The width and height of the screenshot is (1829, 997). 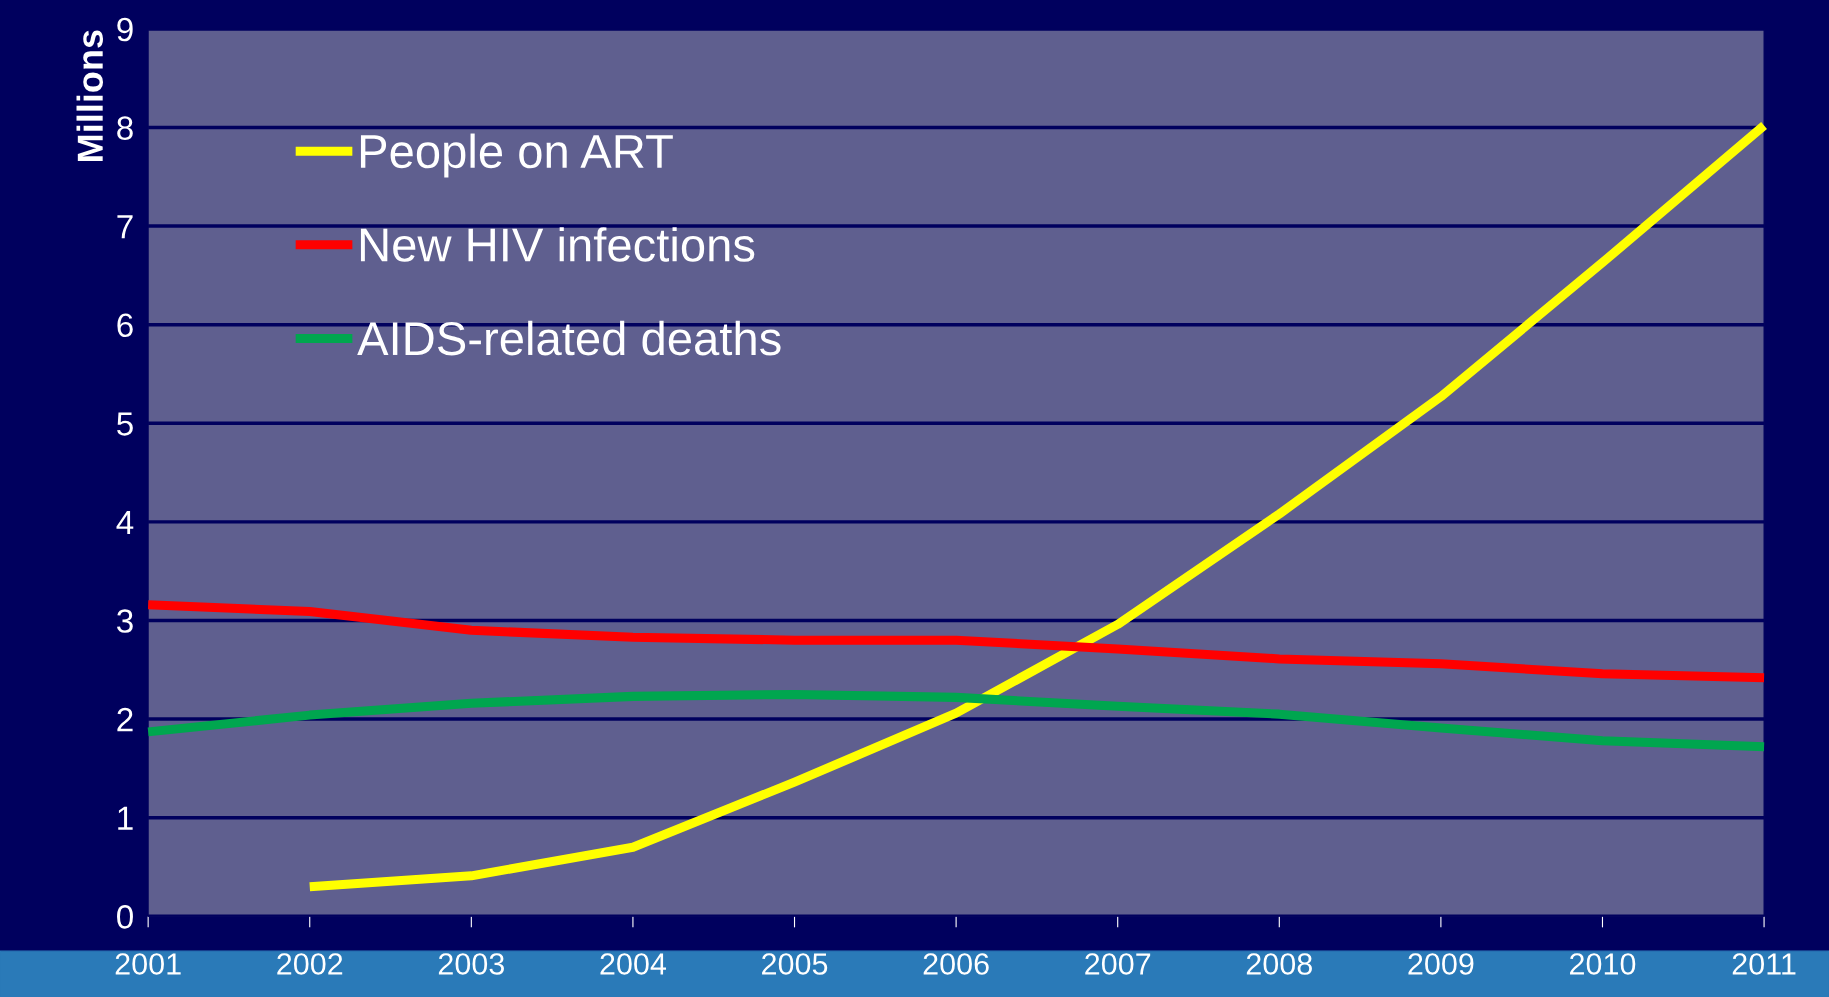 What do you see at coordinates (1441, 964) in the screenshot?
I see `x-tick-label: 2009` at bounding box center [1441, 964].